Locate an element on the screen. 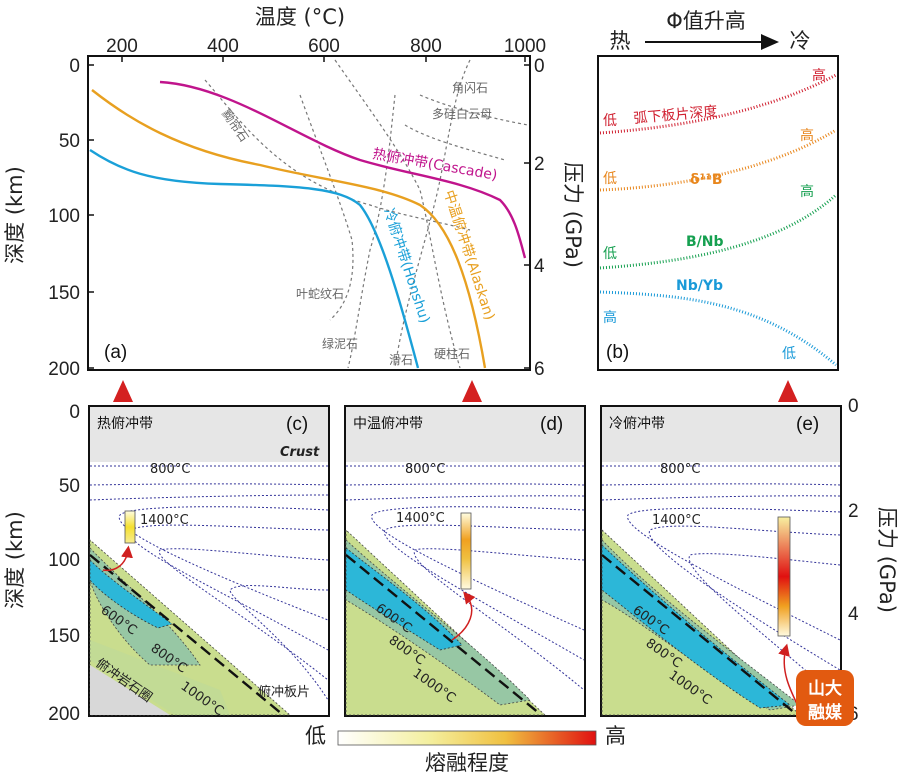 Image resolution: width=900 pixels, height=775 pixels. row-name: B/Nb is located at coordinates (705, 242).